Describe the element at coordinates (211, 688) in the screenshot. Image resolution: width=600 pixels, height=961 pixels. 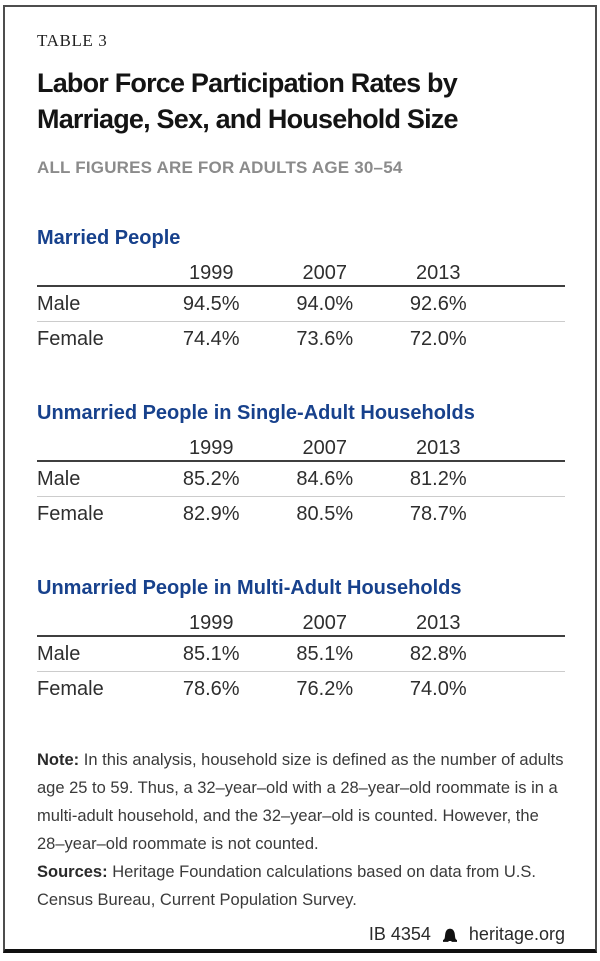
I see `cell-value: 78.6%` at that location.